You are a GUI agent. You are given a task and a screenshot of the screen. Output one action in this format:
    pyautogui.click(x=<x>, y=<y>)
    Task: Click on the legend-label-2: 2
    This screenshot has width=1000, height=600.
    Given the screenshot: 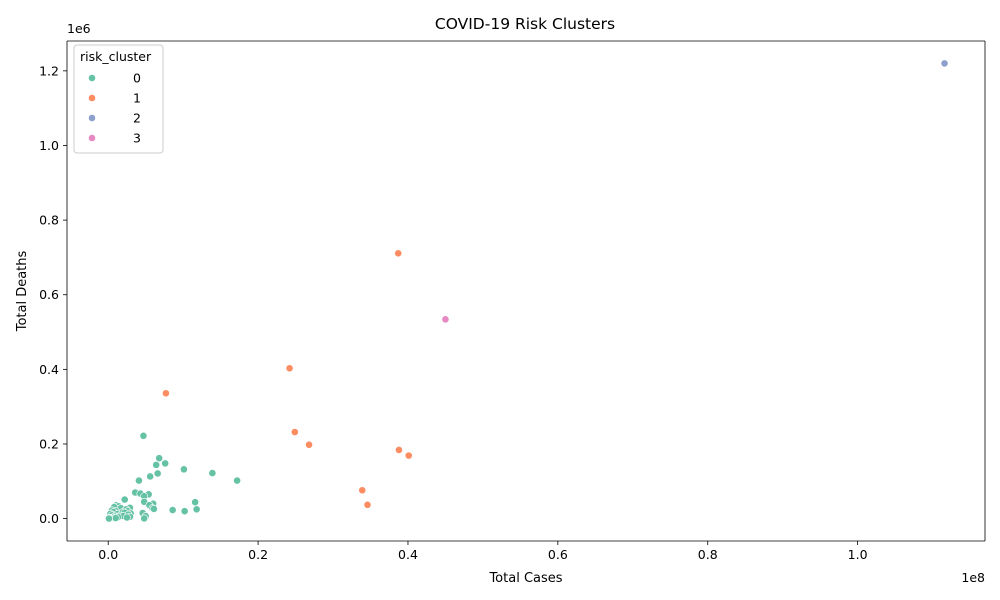 What is the action you would take?
    pyautogui.click(x=137, y=118)
    